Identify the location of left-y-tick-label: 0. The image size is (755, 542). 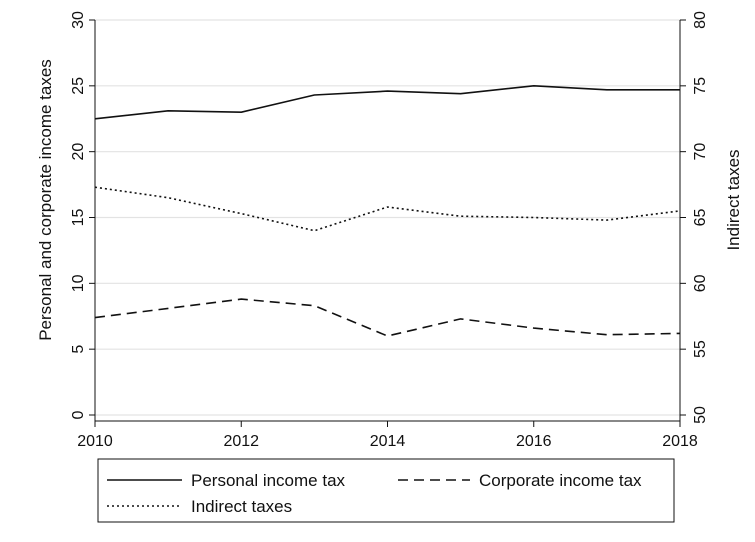
(78, 414).